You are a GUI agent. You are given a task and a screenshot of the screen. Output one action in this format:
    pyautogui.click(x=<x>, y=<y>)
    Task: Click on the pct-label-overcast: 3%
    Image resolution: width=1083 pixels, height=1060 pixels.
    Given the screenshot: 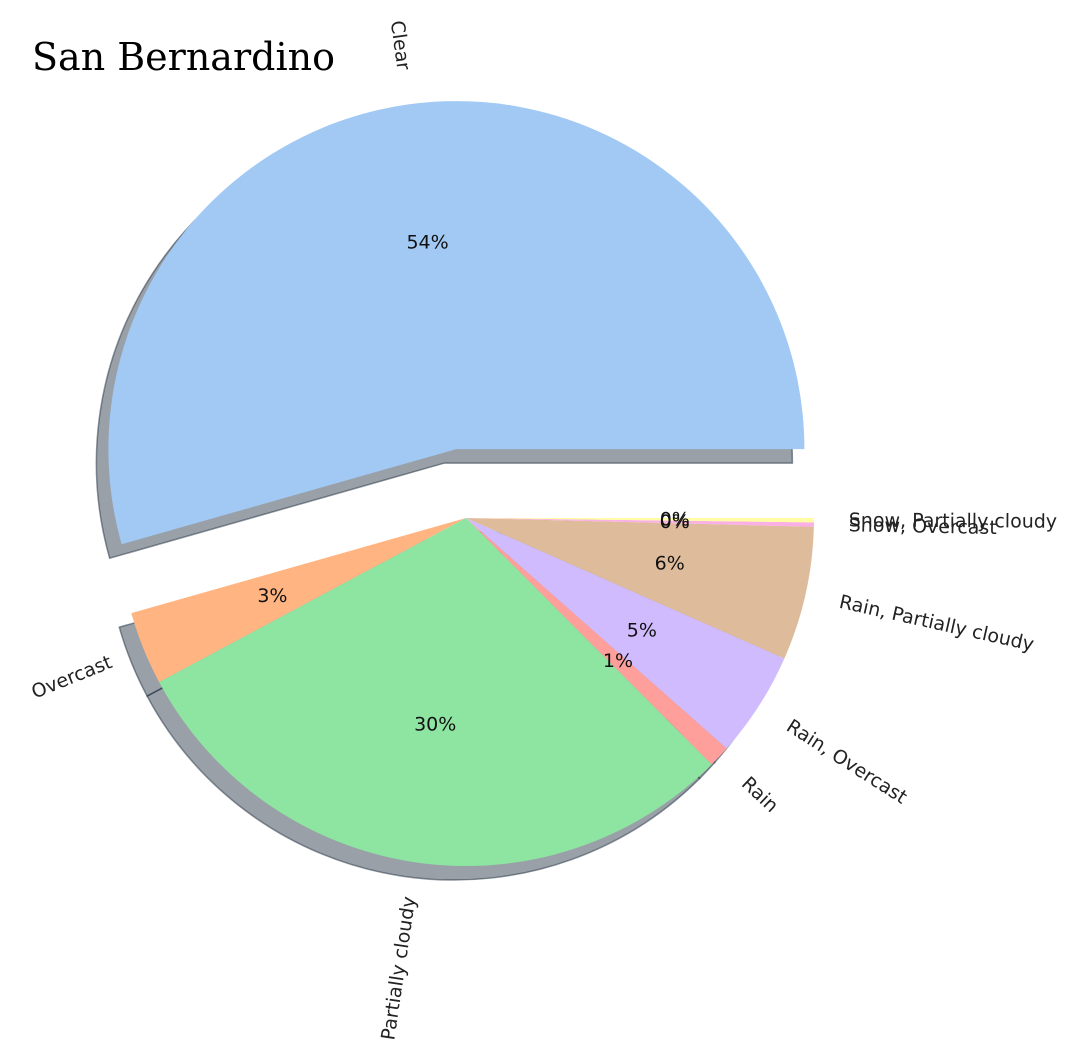 What is the action you would take?
    pyautogui.click(x=272, y=596)
    